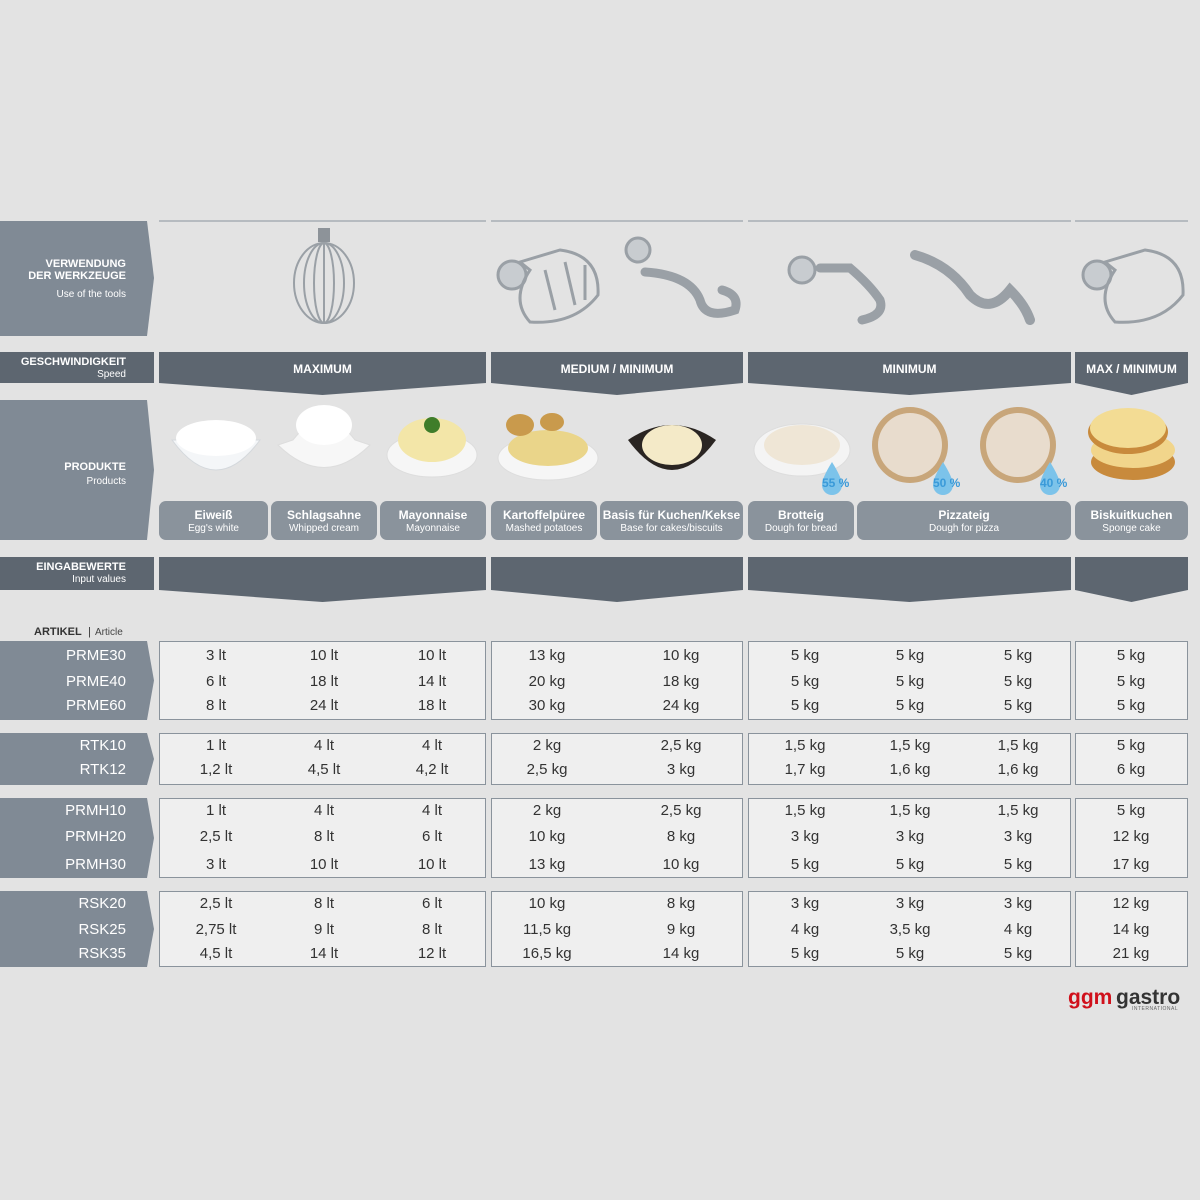  I want to click on input-bar, so click(909, 579).